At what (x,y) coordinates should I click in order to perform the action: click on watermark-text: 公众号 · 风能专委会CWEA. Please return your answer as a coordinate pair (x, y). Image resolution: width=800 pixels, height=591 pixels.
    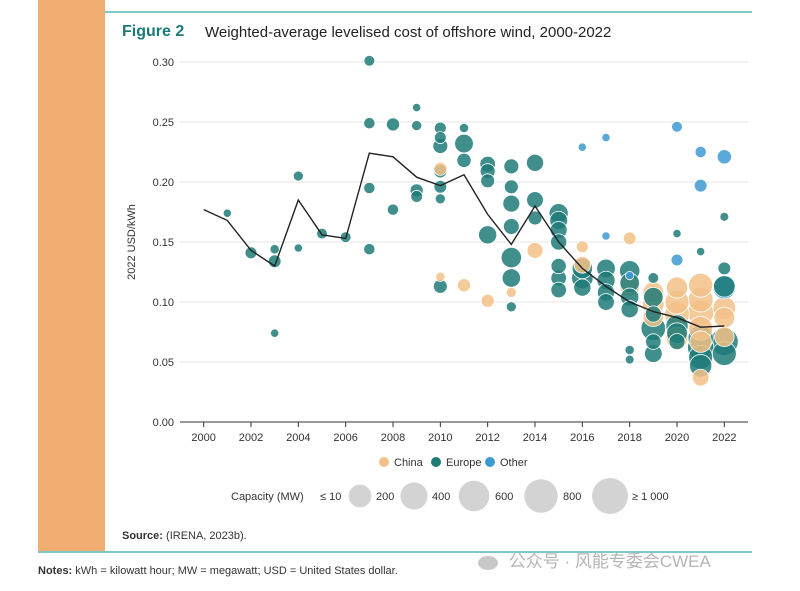
    Looking at the image, I should click on (609, 561).